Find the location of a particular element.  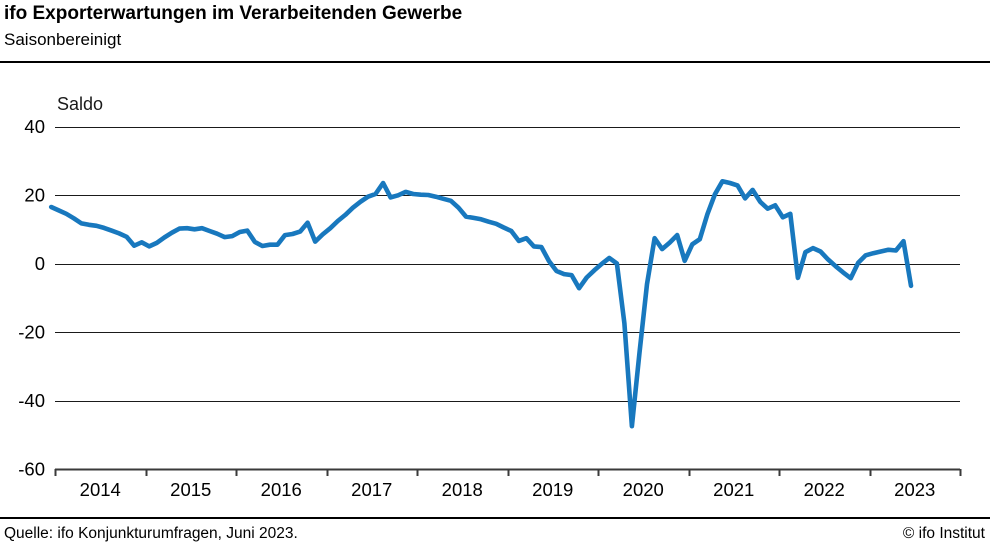

x-tick-label: 2015 is located at coordinates (190, 489).